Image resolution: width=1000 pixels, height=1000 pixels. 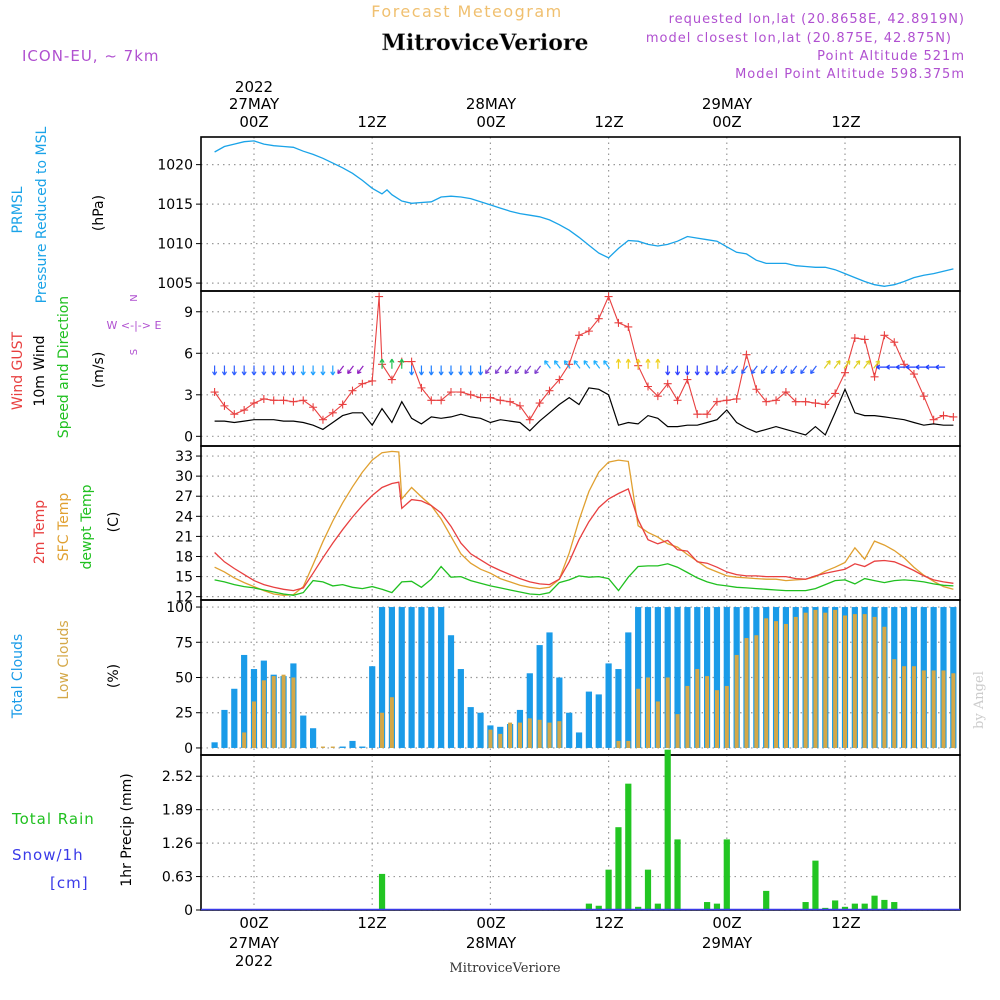 I want to click on clouds-ytick-label: 75, so click(x=184, y=643).